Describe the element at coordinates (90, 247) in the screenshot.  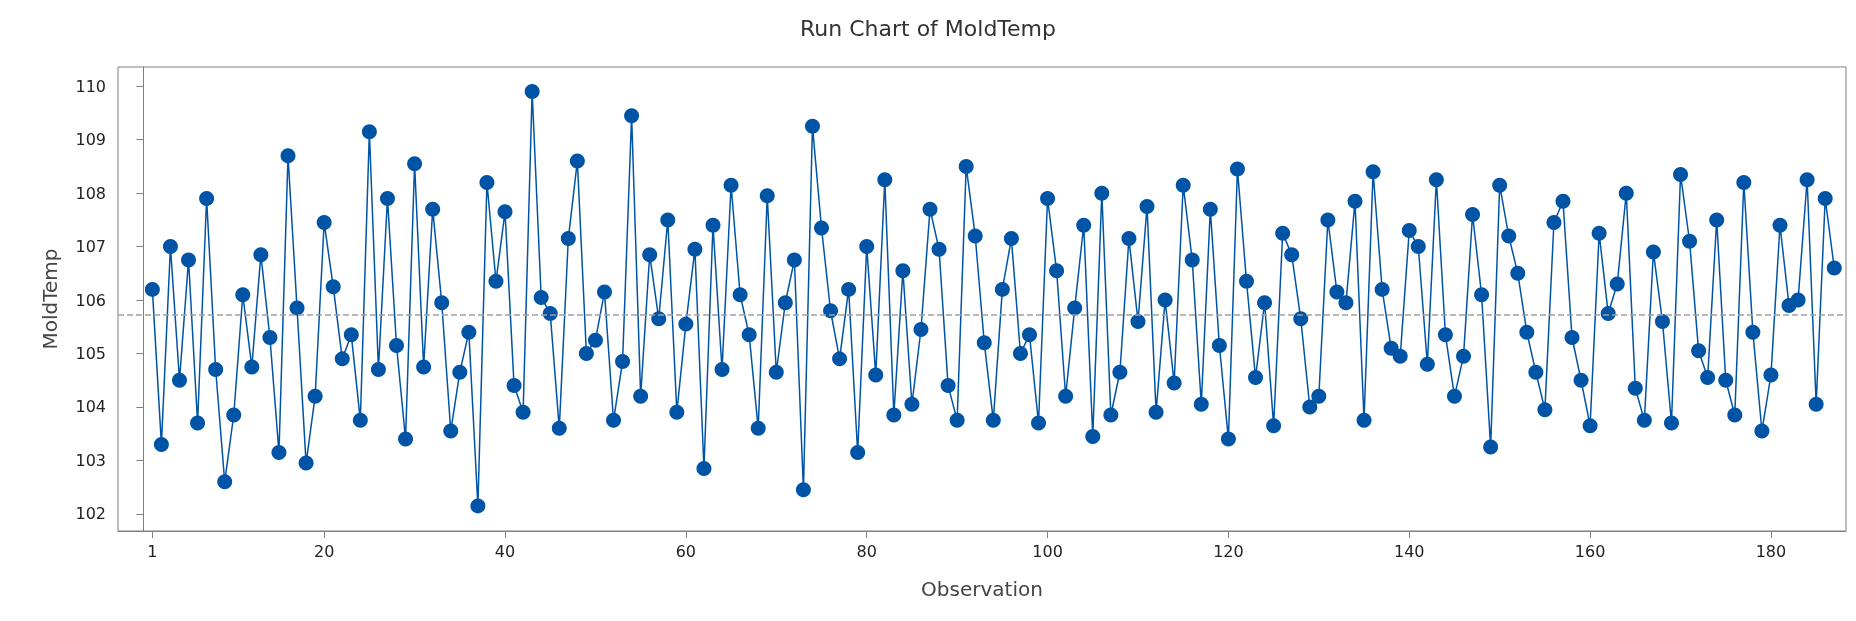
I see `y-tick-label: 107` at that location.